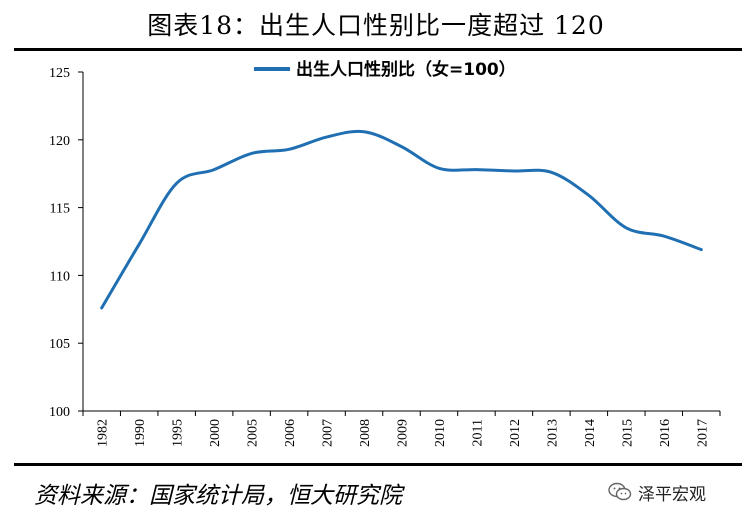 The image size is (752, 524). What do you see at coordinates (440, 433) in the screenshot?
I see `x-tick-label: 2010` at bounding box center [440, 433].